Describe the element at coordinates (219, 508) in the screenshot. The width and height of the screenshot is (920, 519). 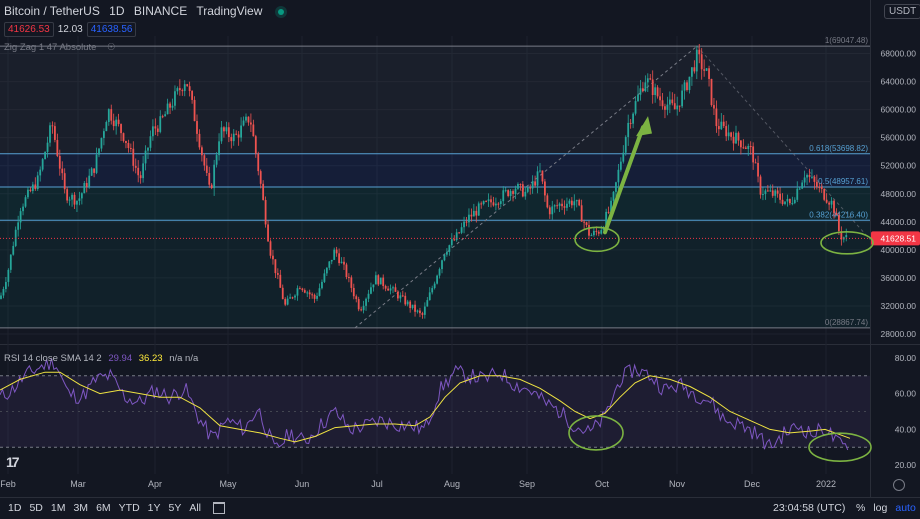
I see `date-range-calendar-icon` at that location.